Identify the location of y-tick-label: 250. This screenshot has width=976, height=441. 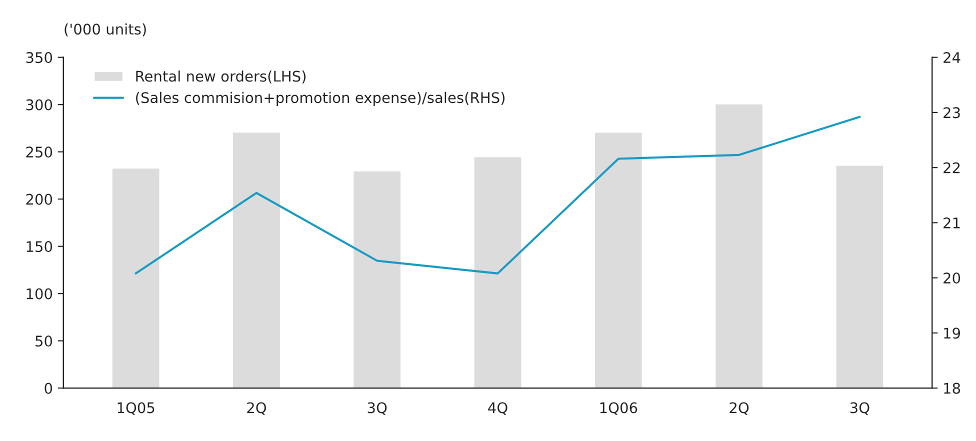
(39, 152).